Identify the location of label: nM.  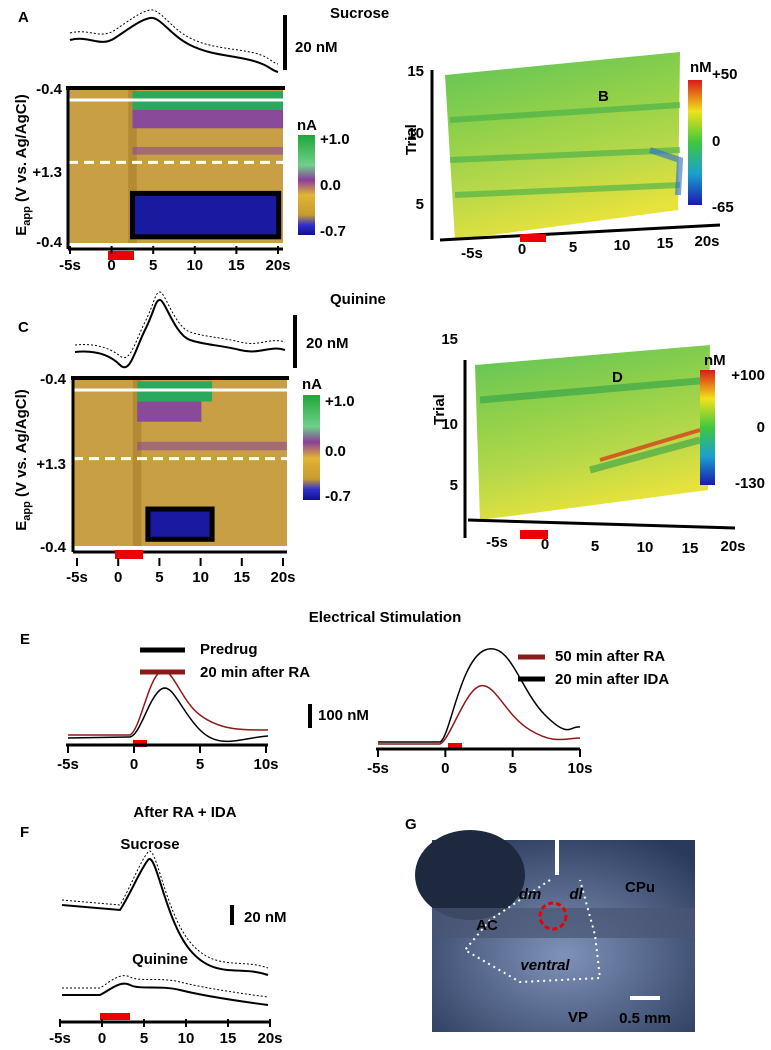
(701, 67).